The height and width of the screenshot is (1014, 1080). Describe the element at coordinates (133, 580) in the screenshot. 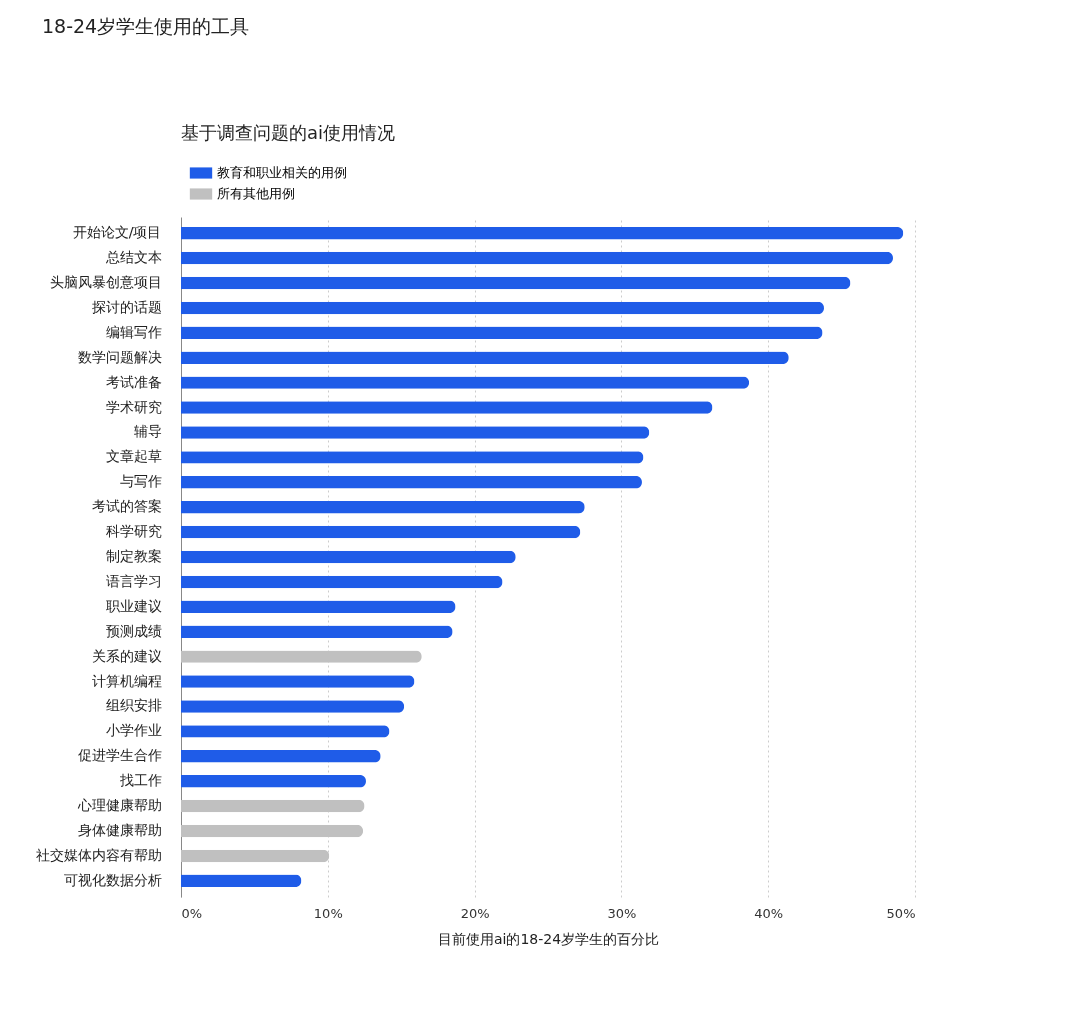

I see `y-tick-label: 语言学习` at that location.